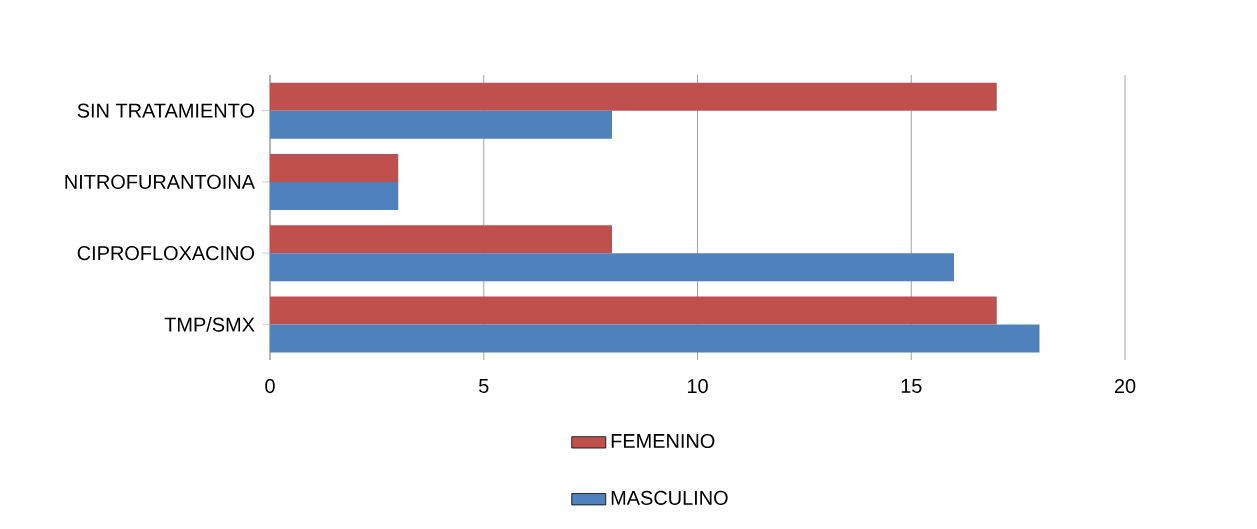 This screenshot has width=1257, height=529. I want to click on y-tick-label: NITROFURANTOINA, so click(160, 181).